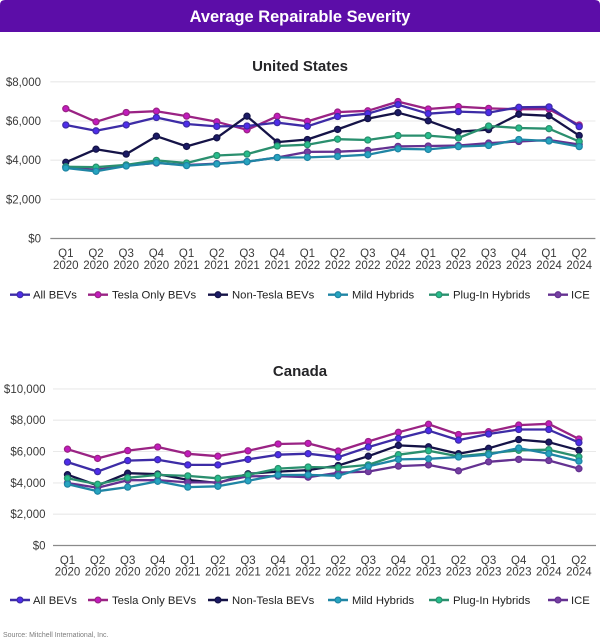 Image resolution: width=600 pixels, height=641 pixels. What do you see at coordinates (300, 66) in the screenshot?
I see `svg-text: United States` at bounding box center [300, 66].